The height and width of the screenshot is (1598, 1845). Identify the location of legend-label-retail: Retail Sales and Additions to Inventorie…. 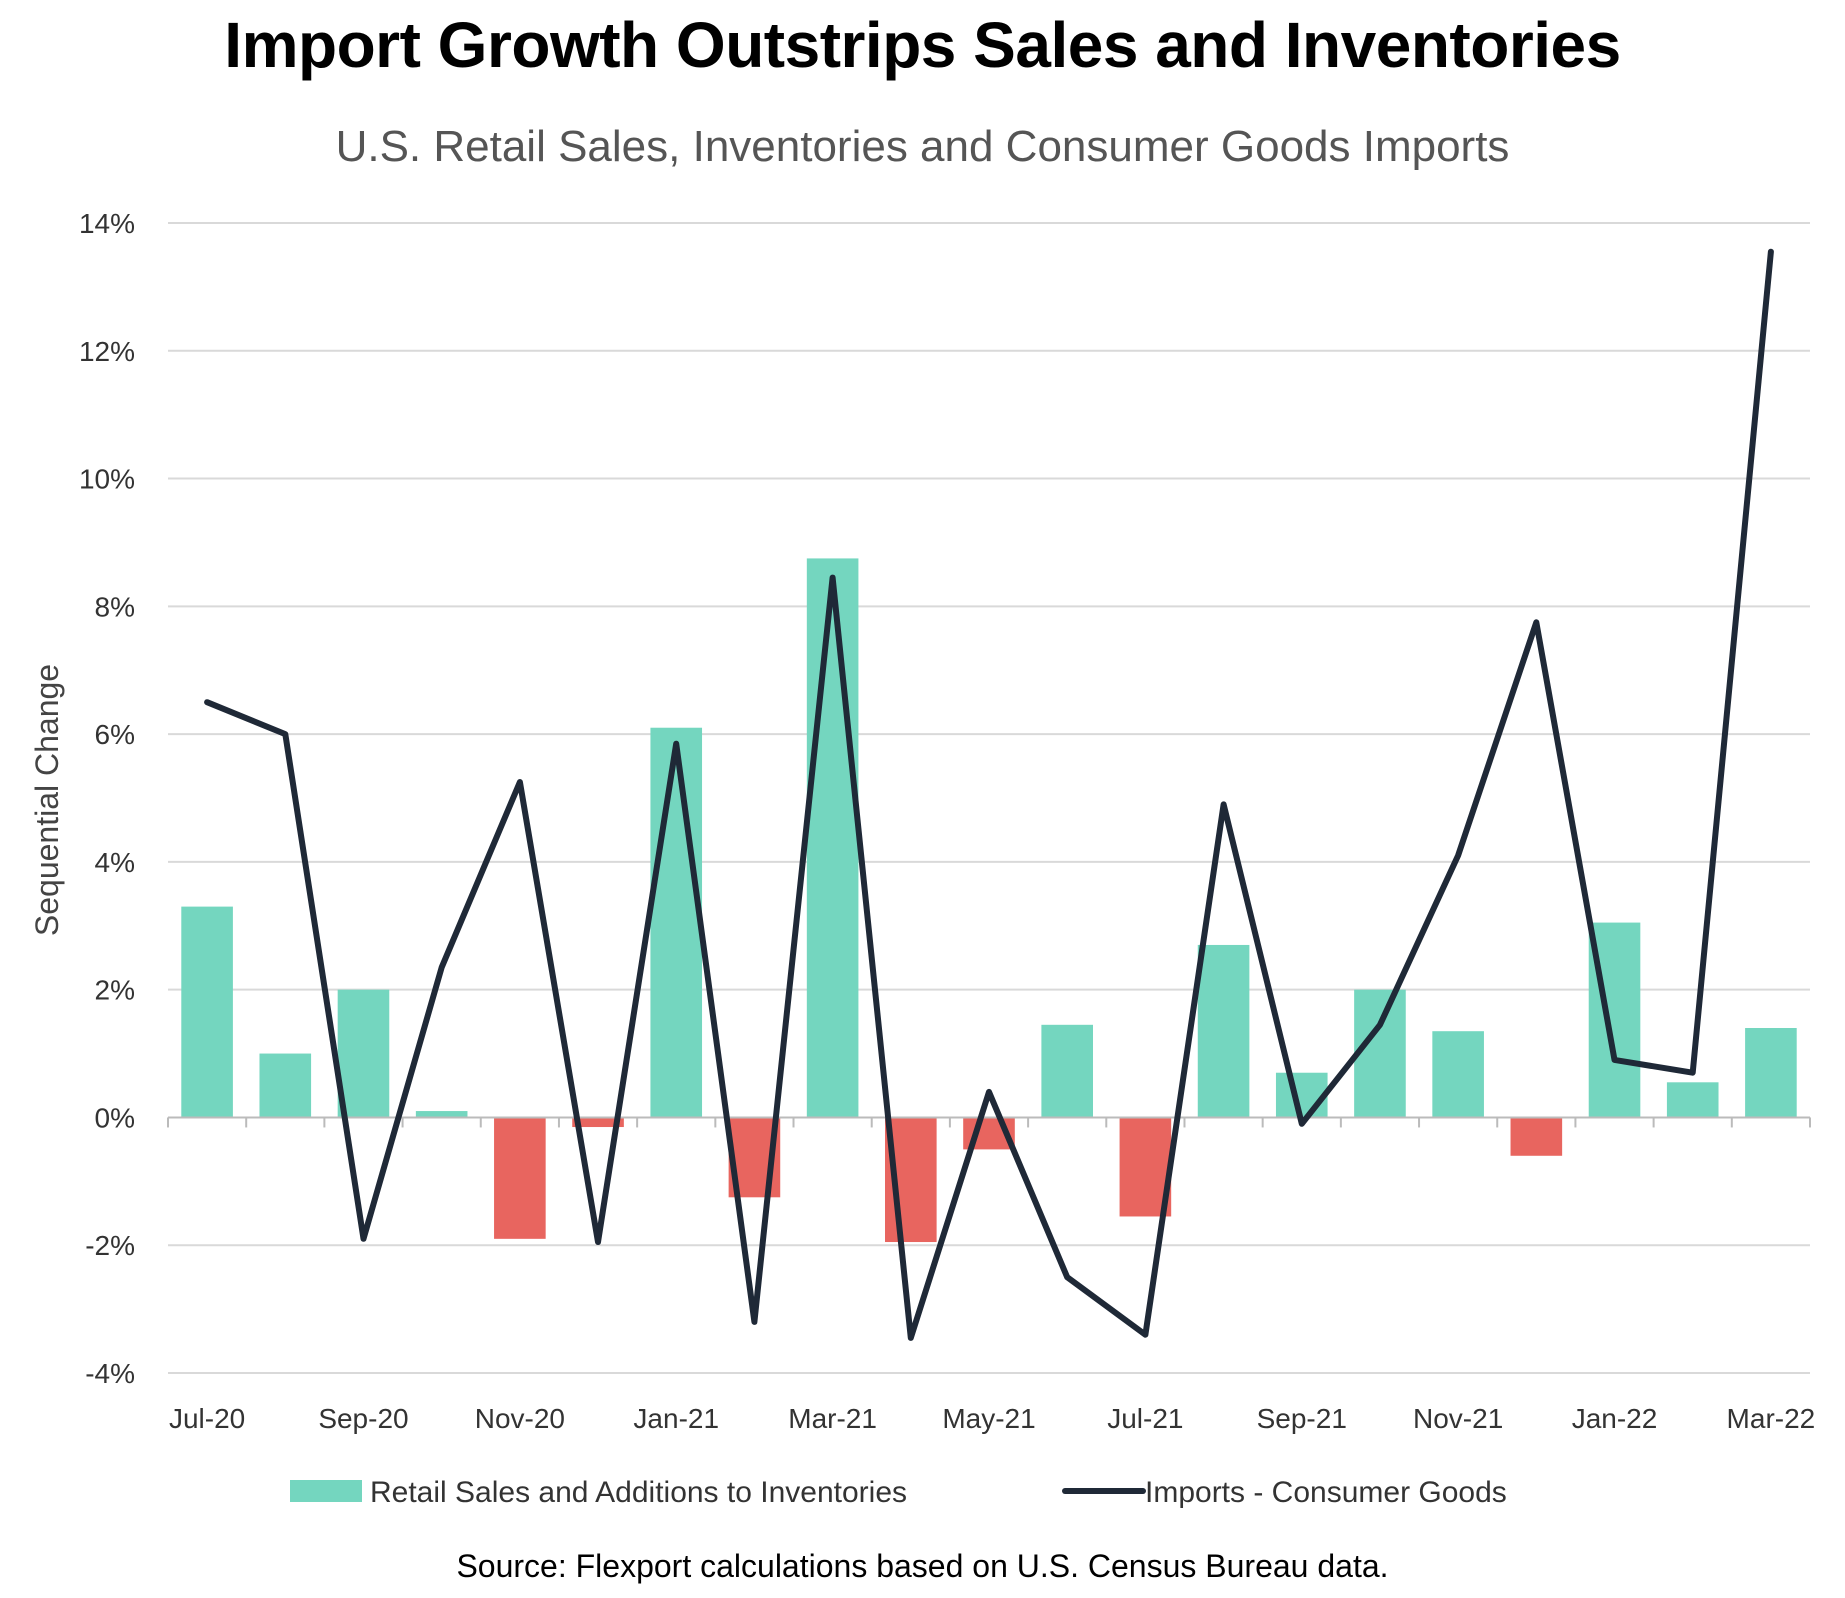
(638, 1492).